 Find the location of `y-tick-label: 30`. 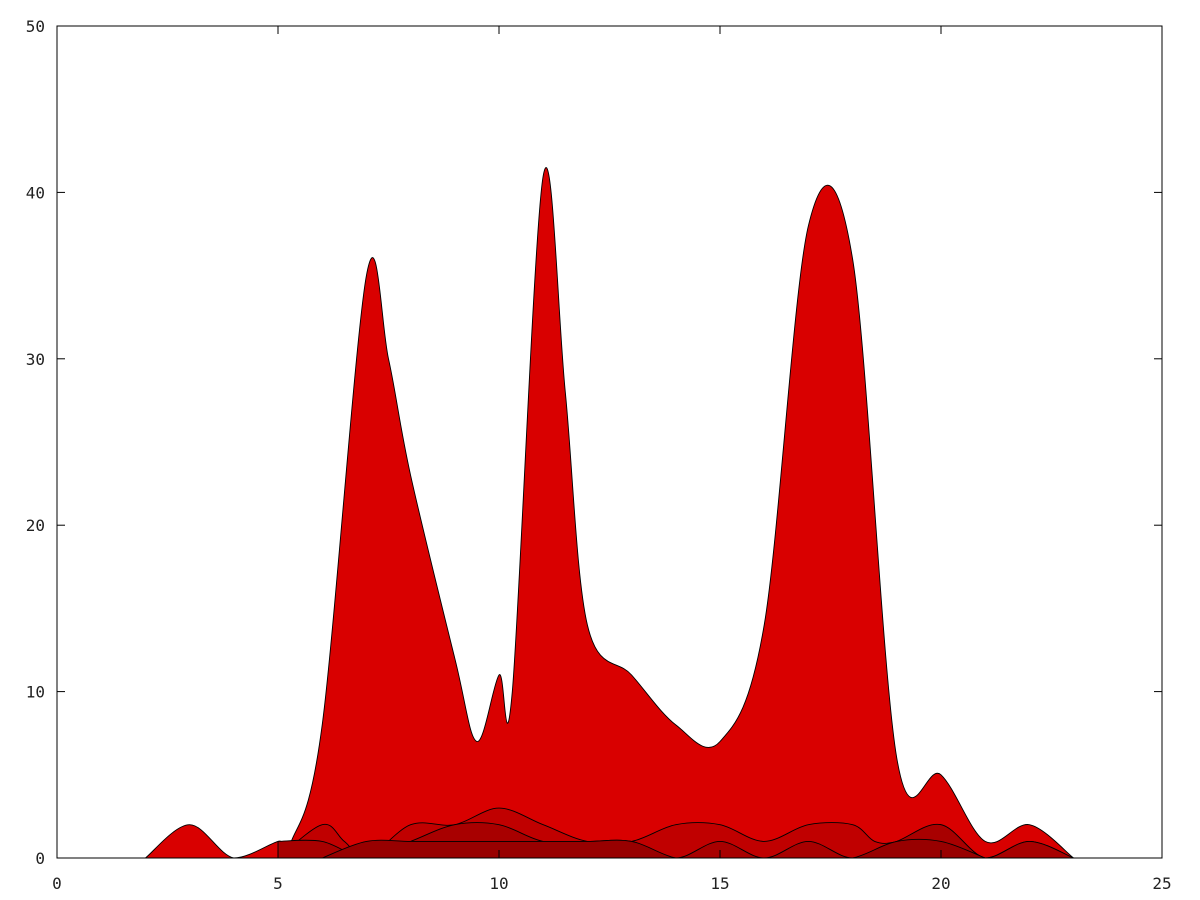

y-tick-label: 30 is located at coordinates (35, 359).